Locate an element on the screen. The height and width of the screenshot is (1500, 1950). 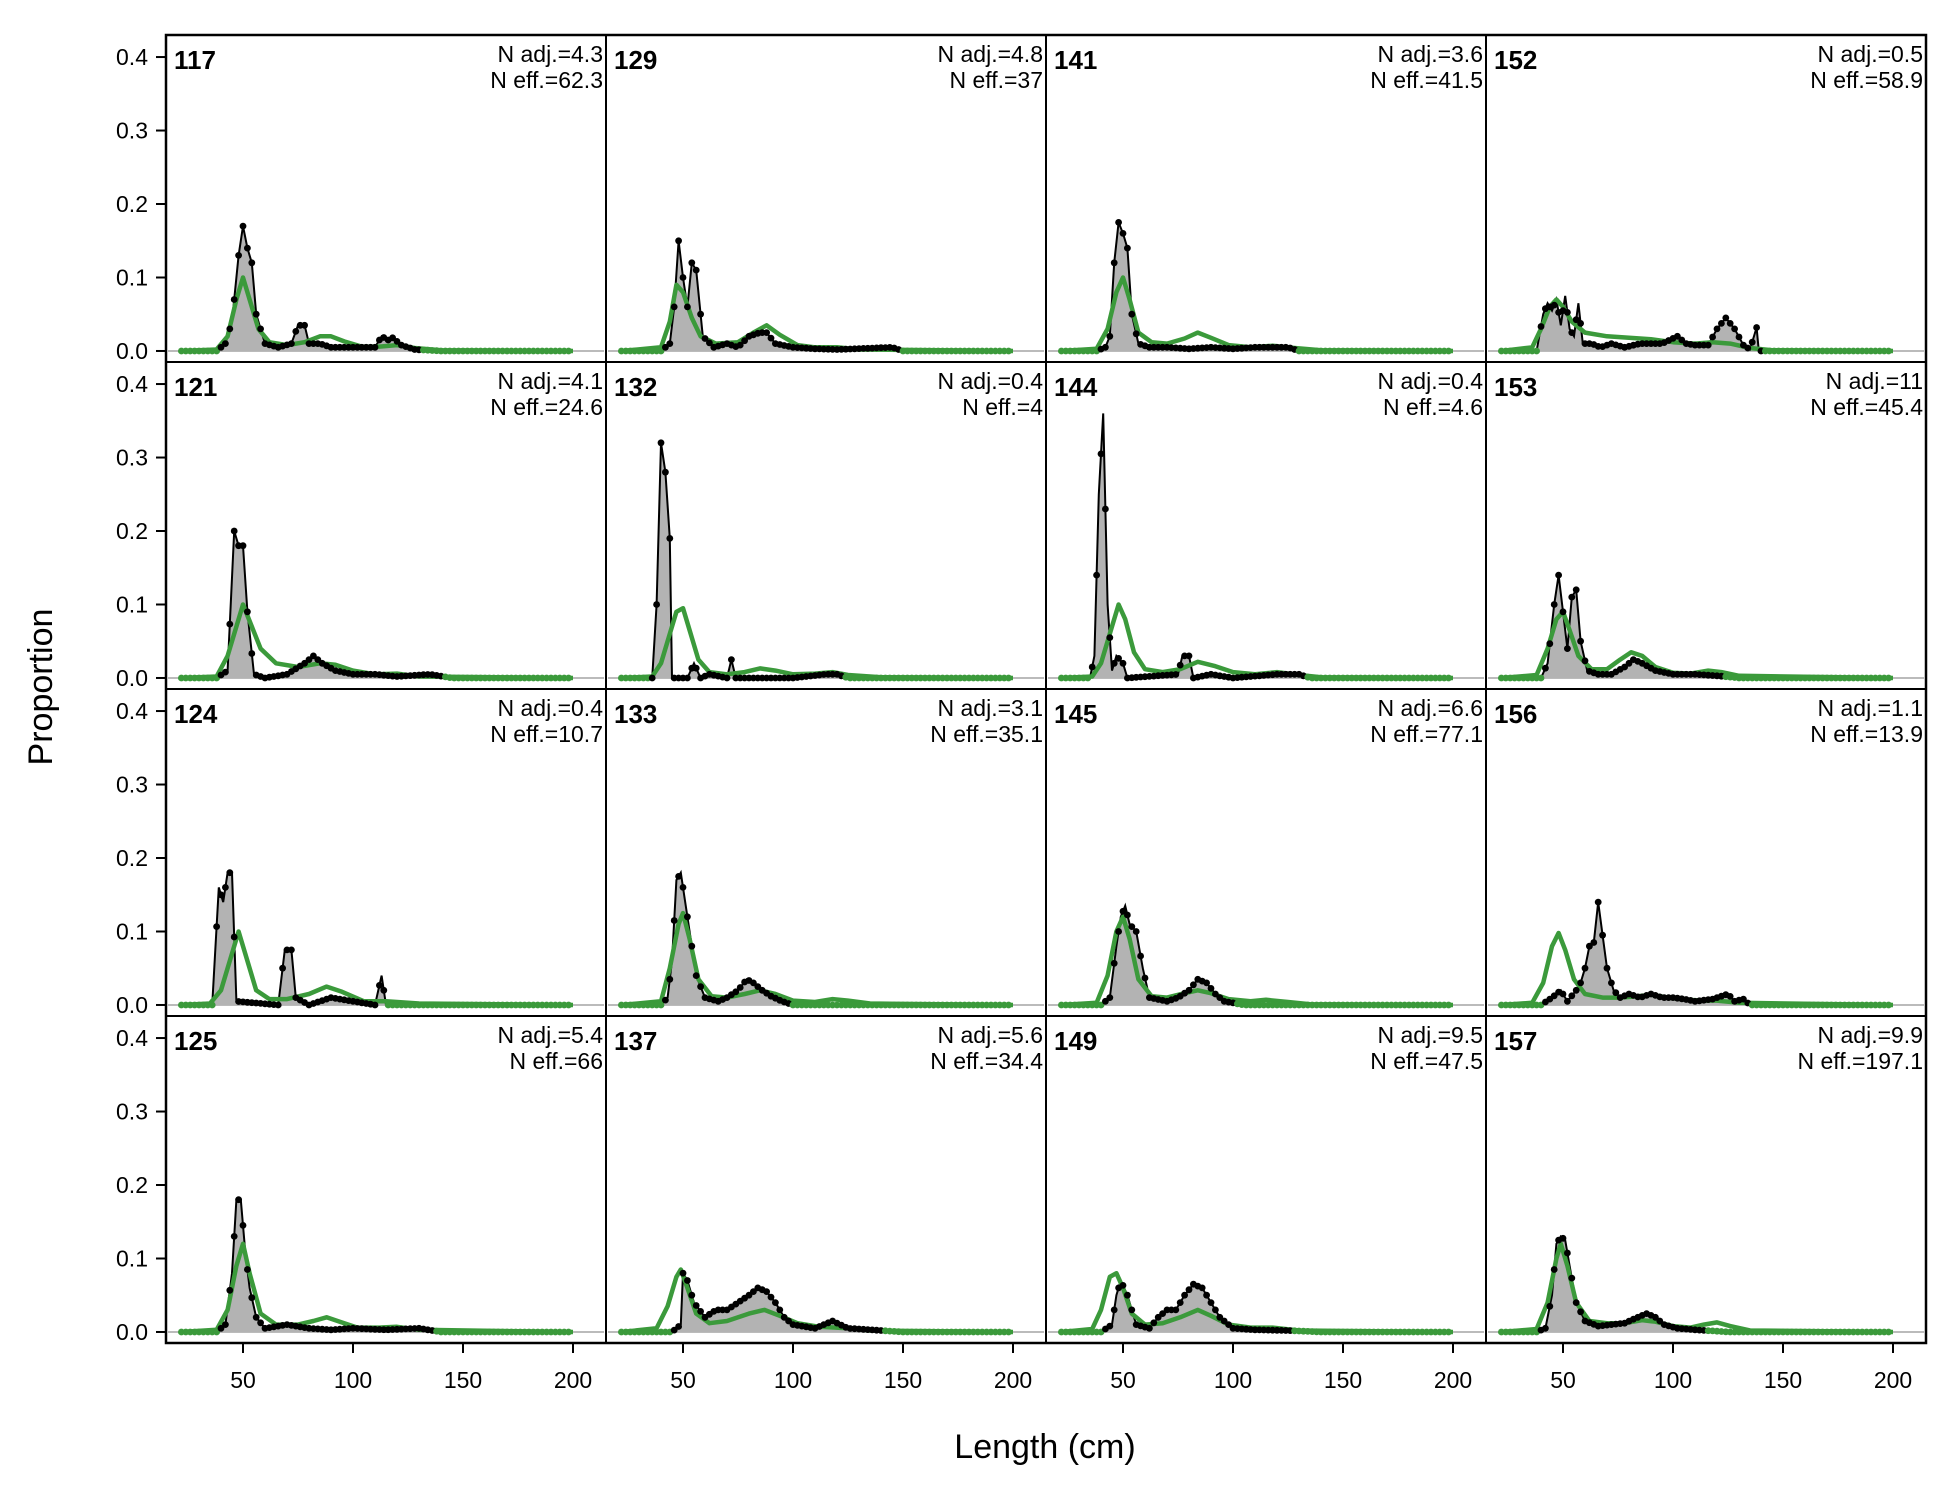
y-tick-label: 0.4 is located at coordinates (132, 1038).